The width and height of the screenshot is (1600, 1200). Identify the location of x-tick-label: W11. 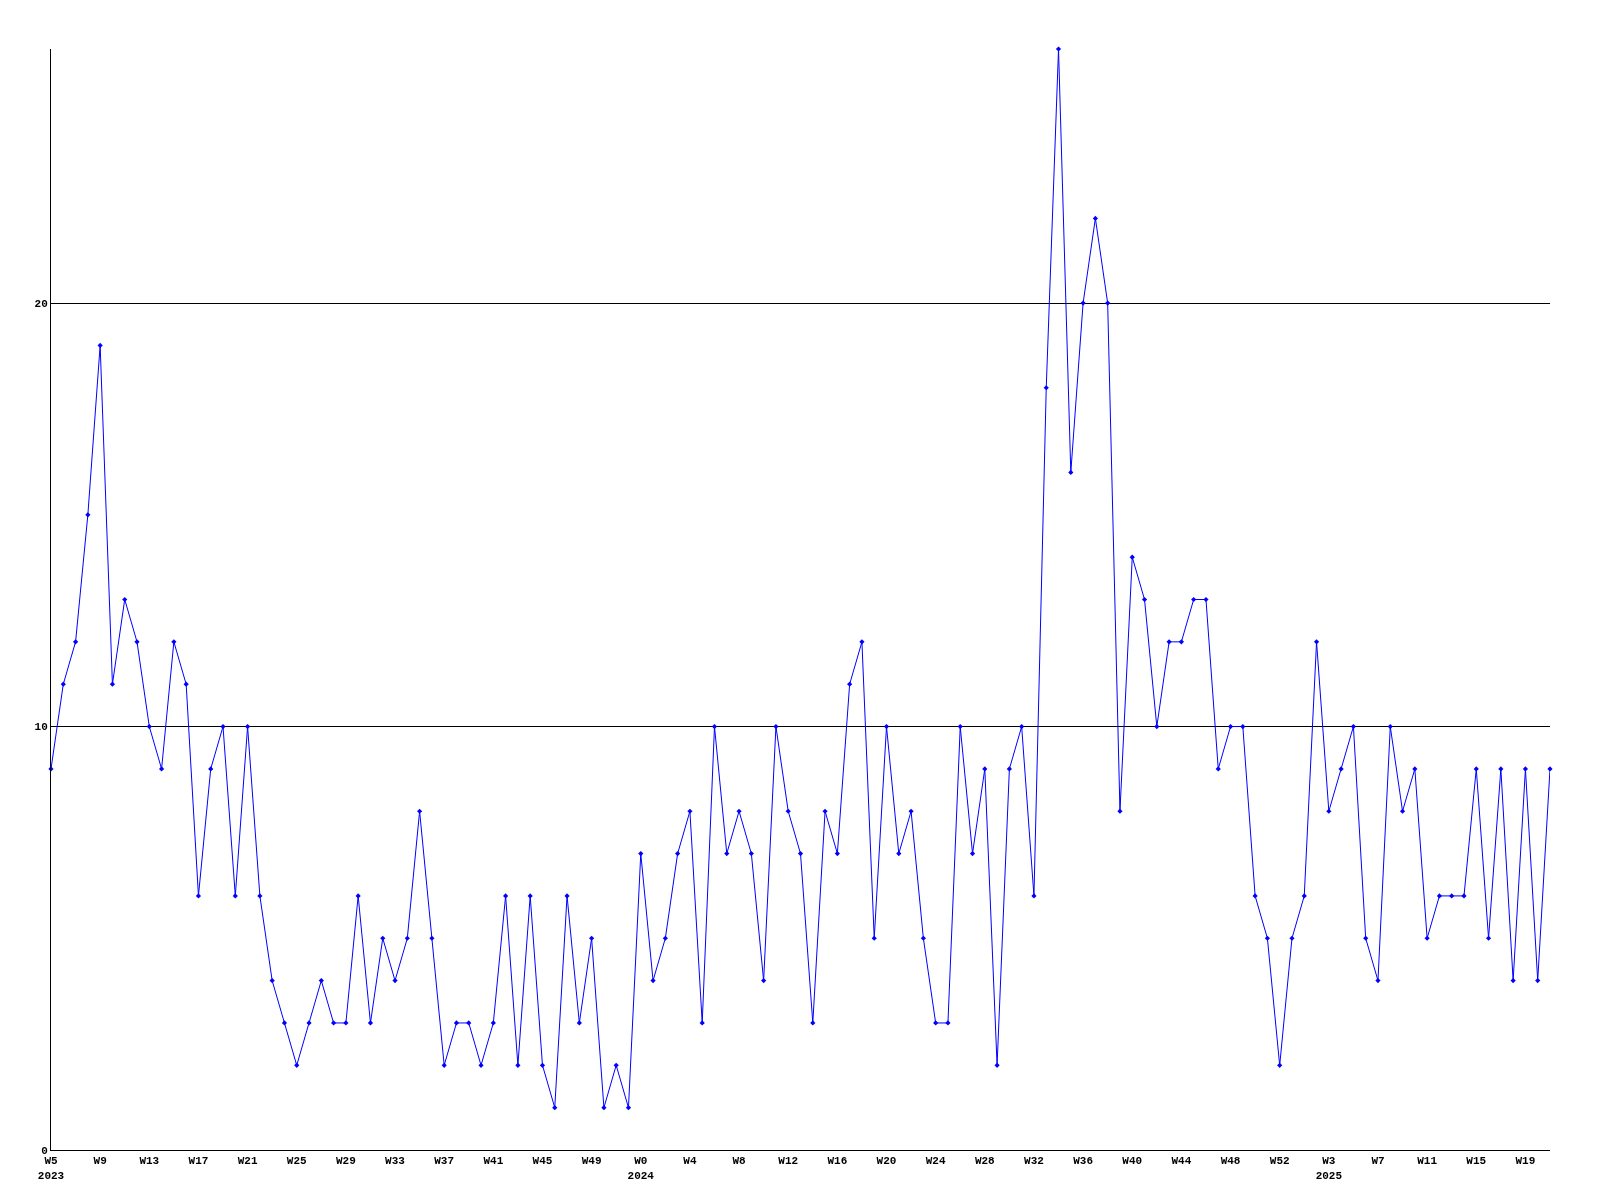
(1427, 1161).